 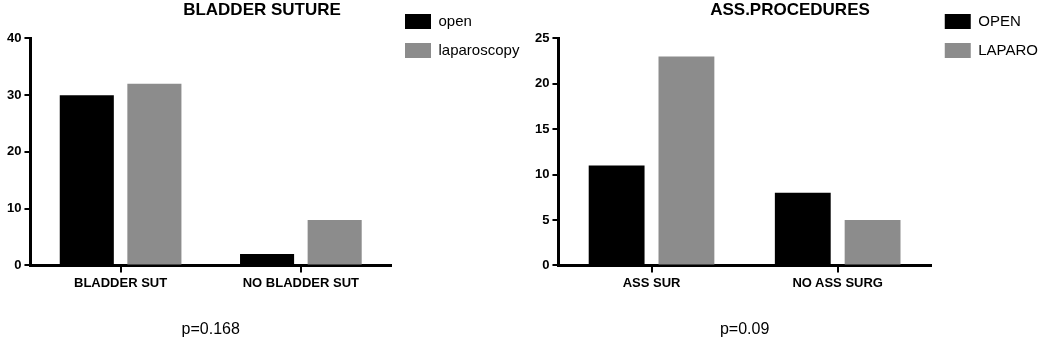 What do you see at coordinates (14, 94) in the screenshot?
I see `y-tick-label: 30` at bounding box center [14, 94].